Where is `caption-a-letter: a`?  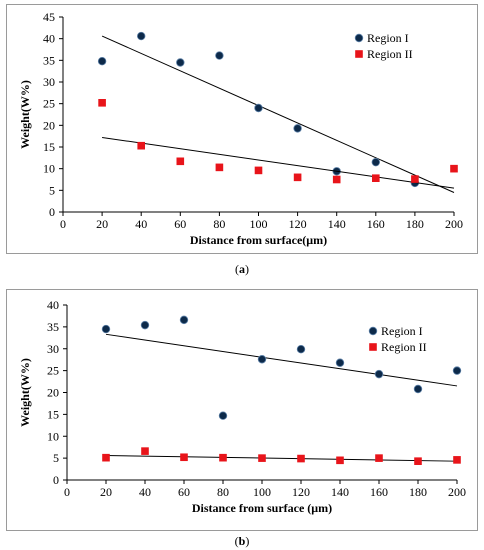 caption-a-letter: a is located at coordinates (242, 269).